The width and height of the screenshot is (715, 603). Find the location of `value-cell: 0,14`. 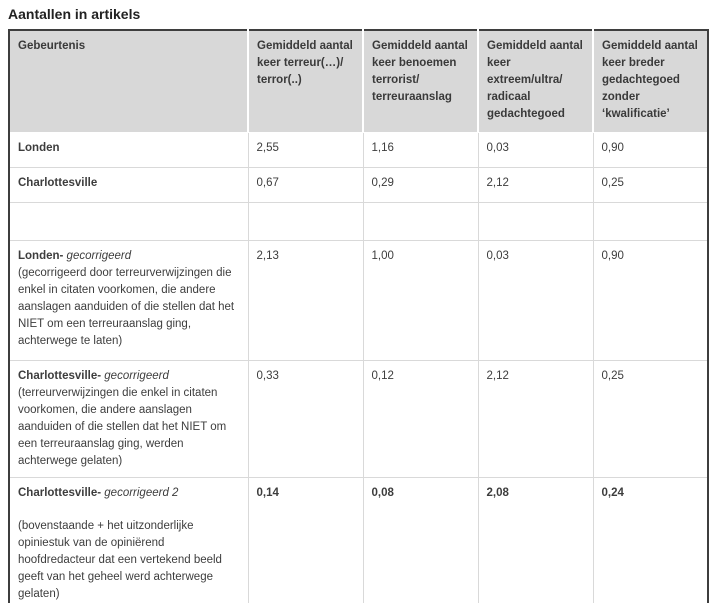

value-cell: 0,14 is located at coordinates (305, 539).